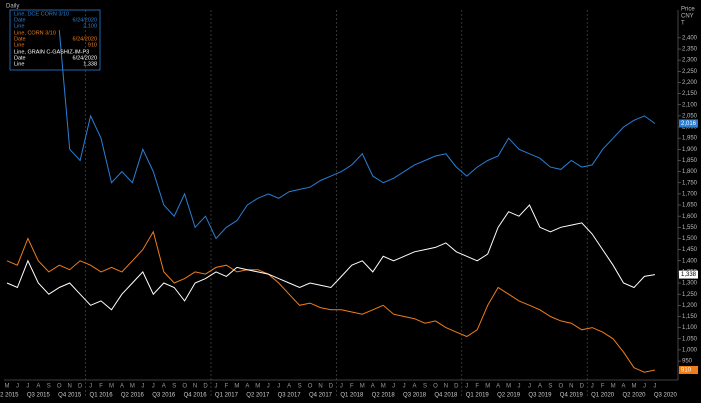 The width and height of the screenshot is (701, 403). What do you see at coordinates (687, 17) in the screenshot?
I see `axis-title: CNY` at bounding box center [687, 17].